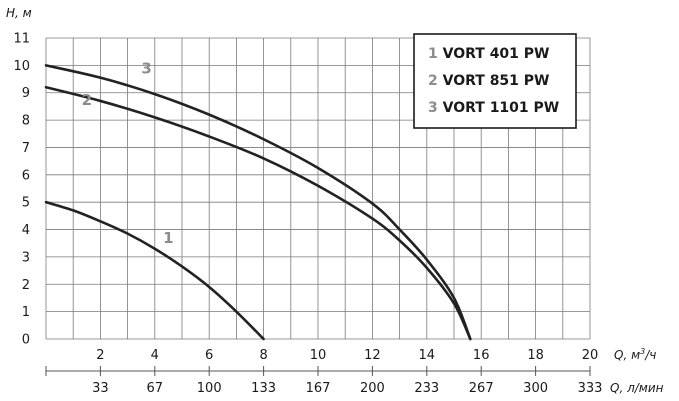  Describe the element at coordinates (372, 388) in the screenshot. I see `x2-tick-label: 200` at that location.